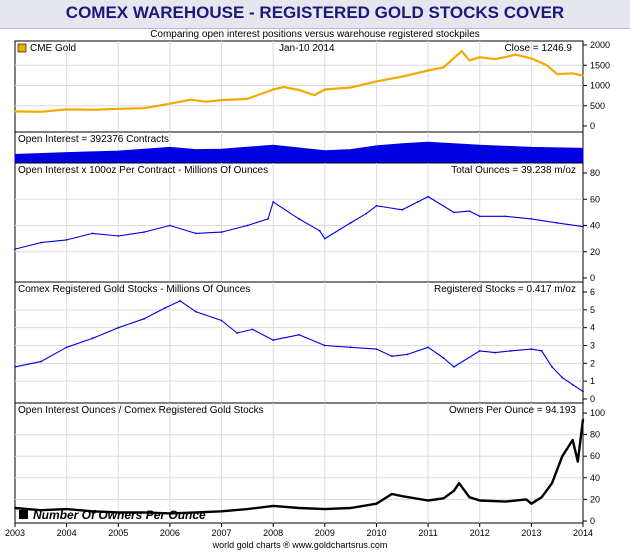 This screenshot has width=630, height=555. I want to click on close-readout: Close = 1246.9, so click(538, 48).